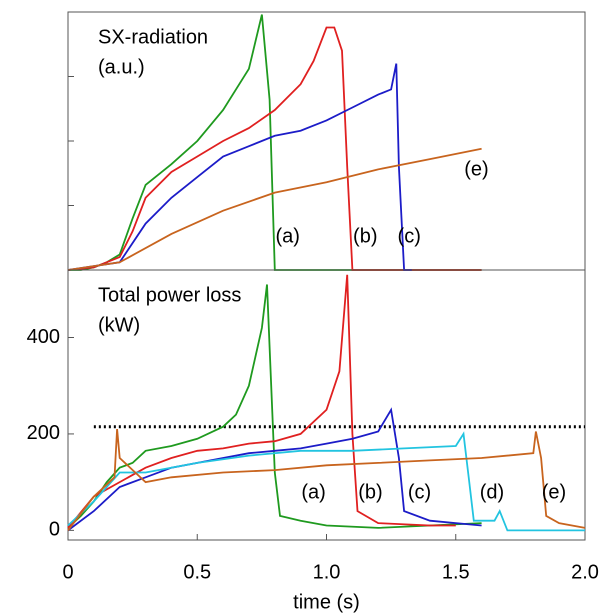  I want to click on panel-title: Total power loss, so click(169, 295).